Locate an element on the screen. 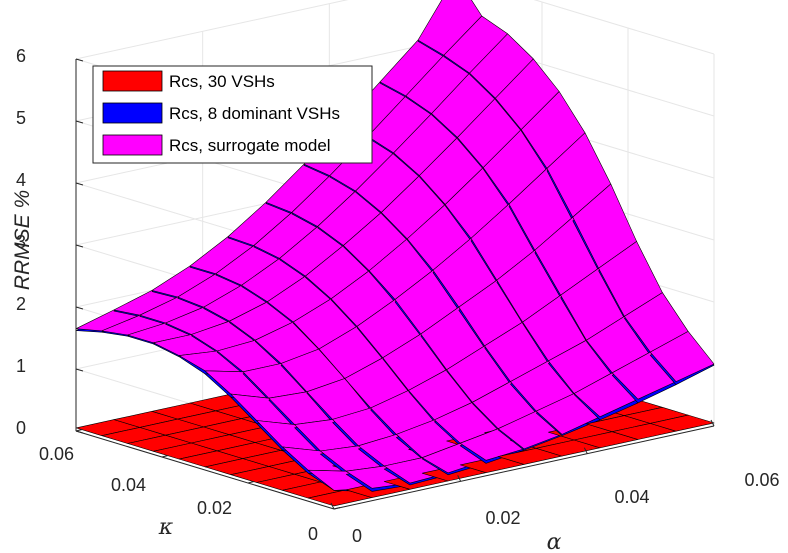 Image resolution: width=788 pixels, height=553 pixels. kappa-tick-labels: 0.06 0.04 0.02 0 is located at coordinates (178, 494).